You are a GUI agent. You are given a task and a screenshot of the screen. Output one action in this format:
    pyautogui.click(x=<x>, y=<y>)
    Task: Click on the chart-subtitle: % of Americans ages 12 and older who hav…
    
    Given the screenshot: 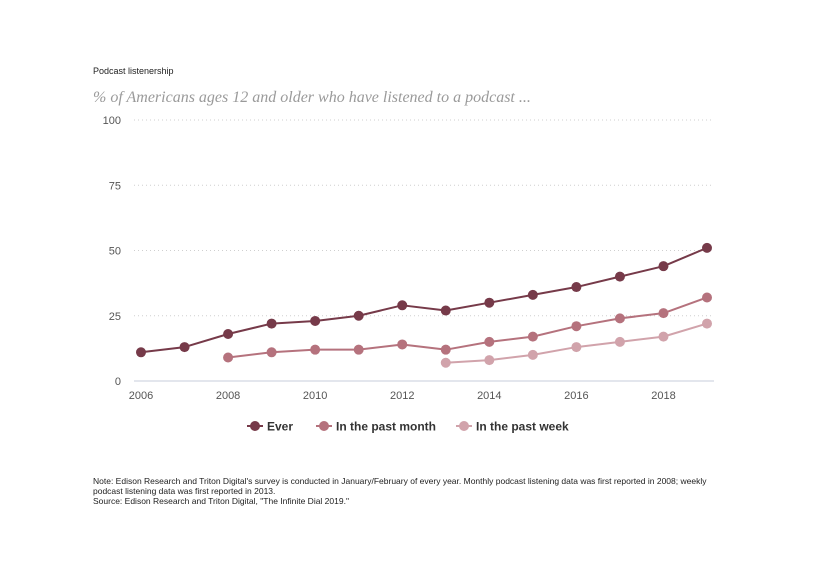 What is the action you would take?
    pyautogui.click(x=312, y=97)
    